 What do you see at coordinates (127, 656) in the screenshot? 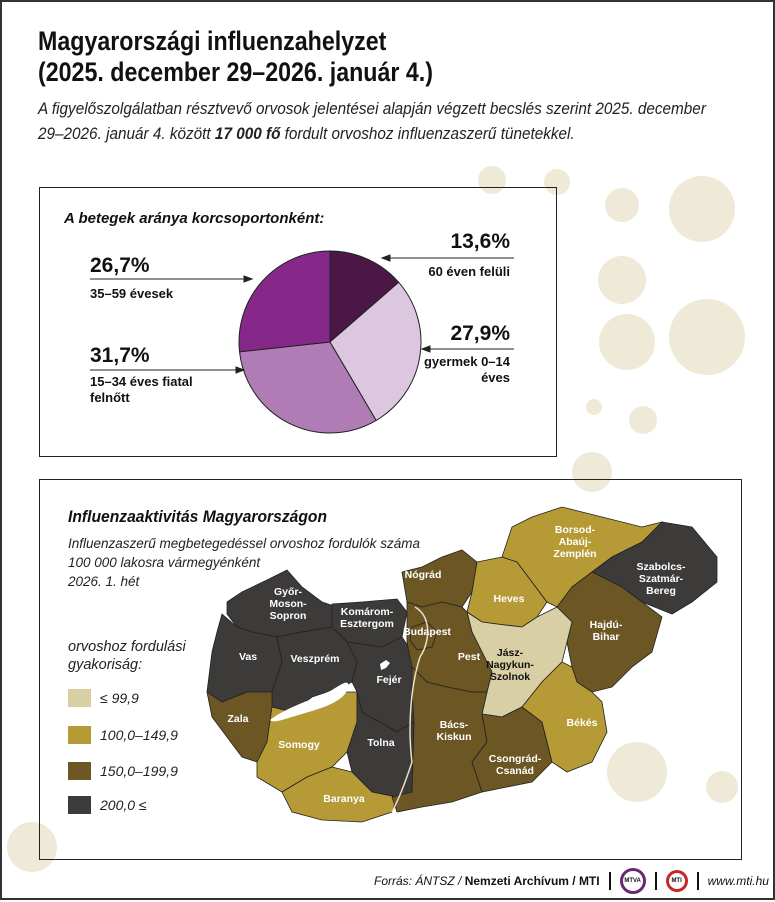
I see `legend-title: orvoshoz fordulási gyakoriság:` at bounding box center [127, 656].